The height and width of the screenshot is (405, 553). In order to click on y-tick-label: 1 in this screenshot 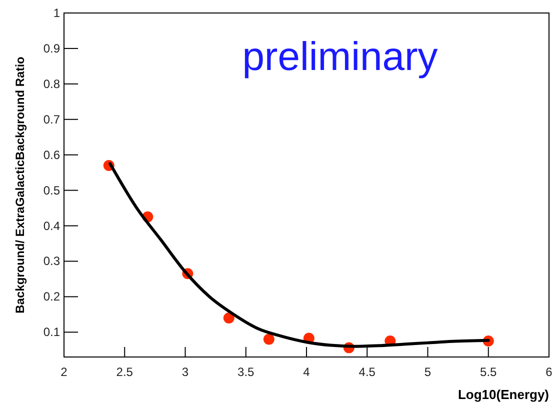, I will do `click(56, 13)`.